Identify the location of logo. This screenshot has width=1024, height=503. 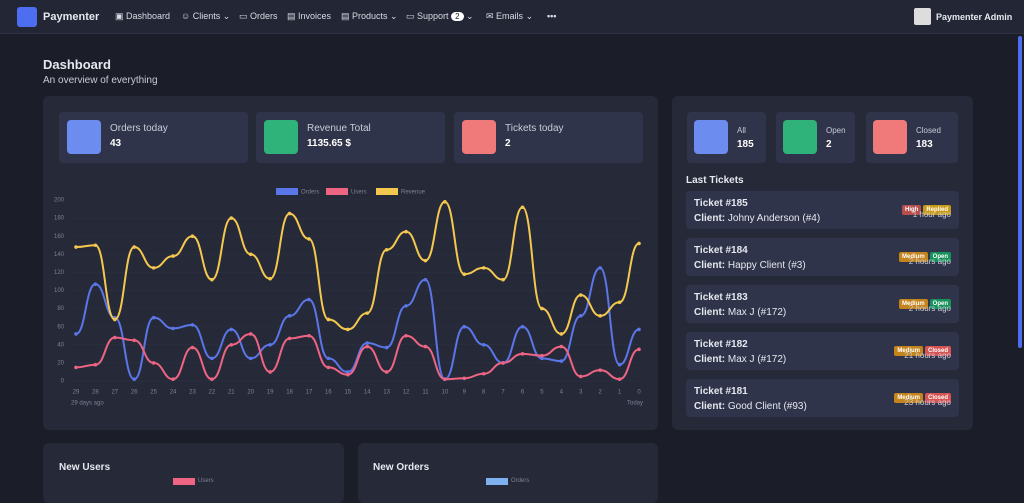
(27, 17).